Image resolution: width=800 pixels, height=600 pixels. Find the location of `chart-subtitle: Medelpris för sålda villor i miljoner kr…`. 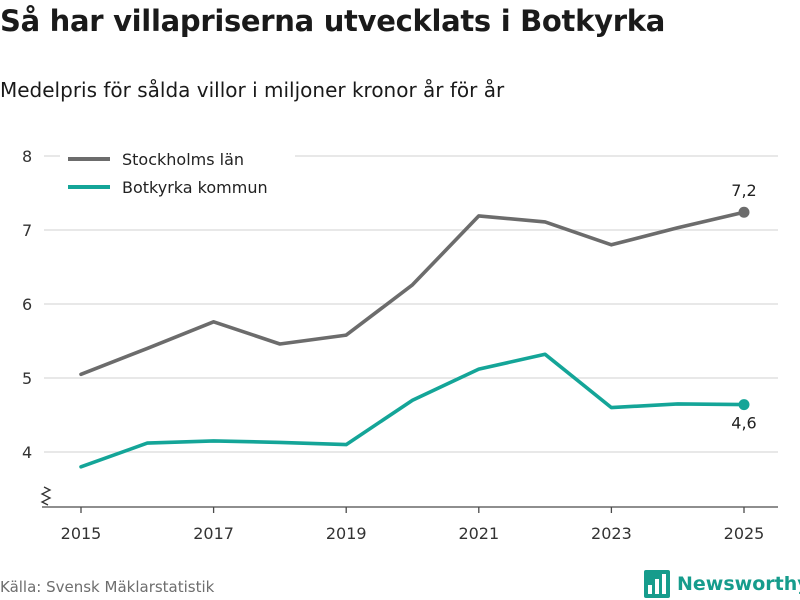

chart-subtitle: Medelpris för sålda villor i miljoner kr… is located at coordinates (252, 90).